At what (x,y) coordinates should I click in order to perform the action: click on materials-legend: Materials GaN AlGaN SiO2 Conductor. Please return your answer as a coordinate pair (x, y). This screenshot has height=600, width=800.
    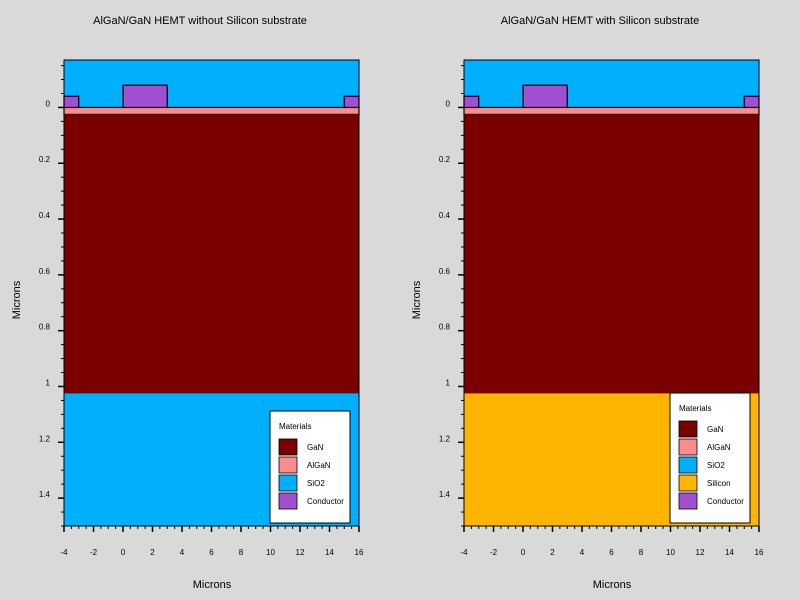
    Looking at the image, I should click on (310, 467).